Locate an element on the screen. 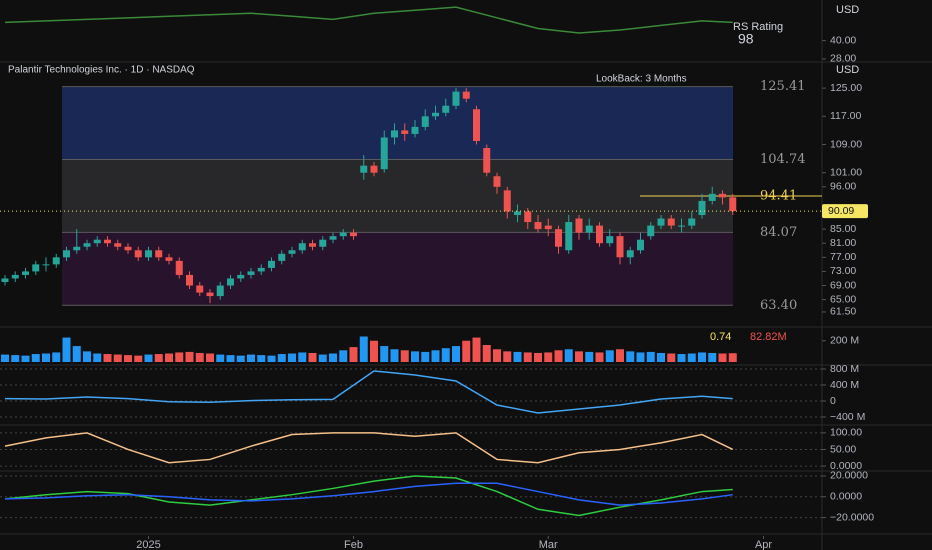  indicator-line is located at coordinates (368, 496).